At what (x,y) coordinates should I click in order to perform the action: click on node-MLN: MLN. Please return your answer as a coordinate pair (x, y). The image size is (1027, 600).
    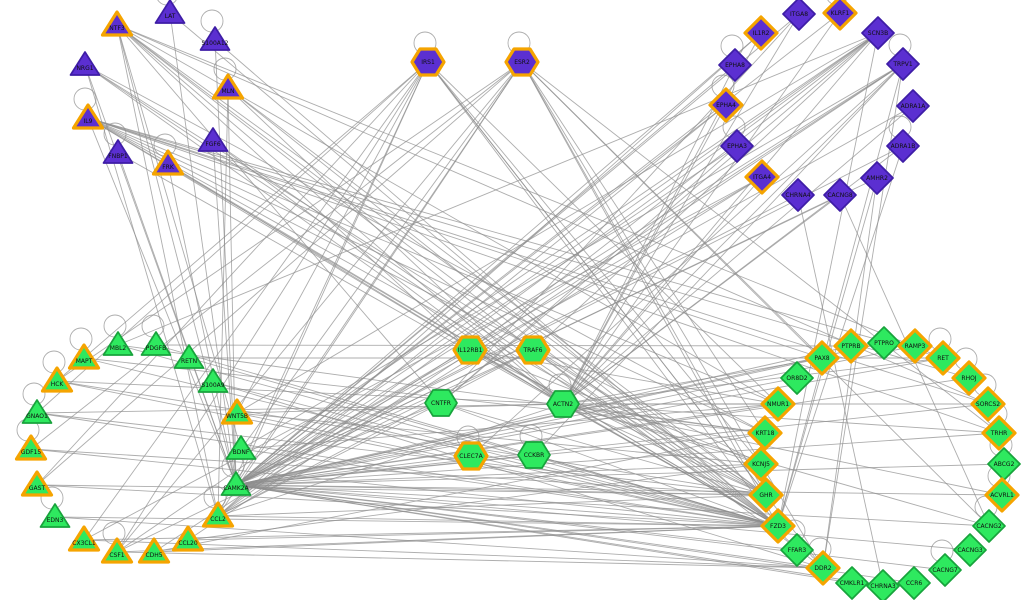
    Looking at the image, I should click on (228, 86).